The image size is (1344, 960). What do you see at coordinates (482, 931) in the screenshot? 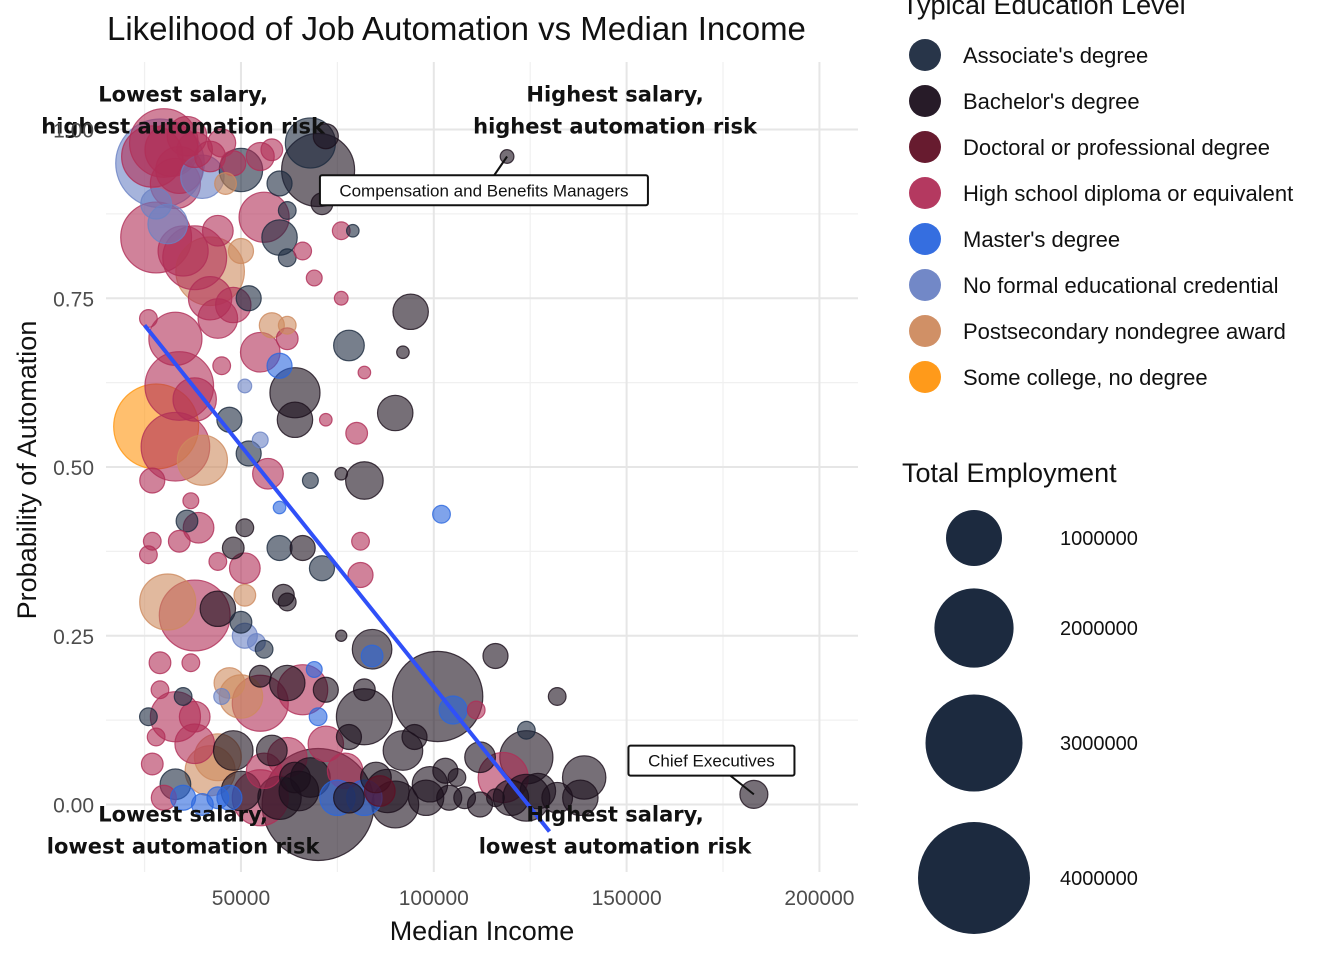
I see `x-axis-title: Median Income` at bounding box center [482, 931].